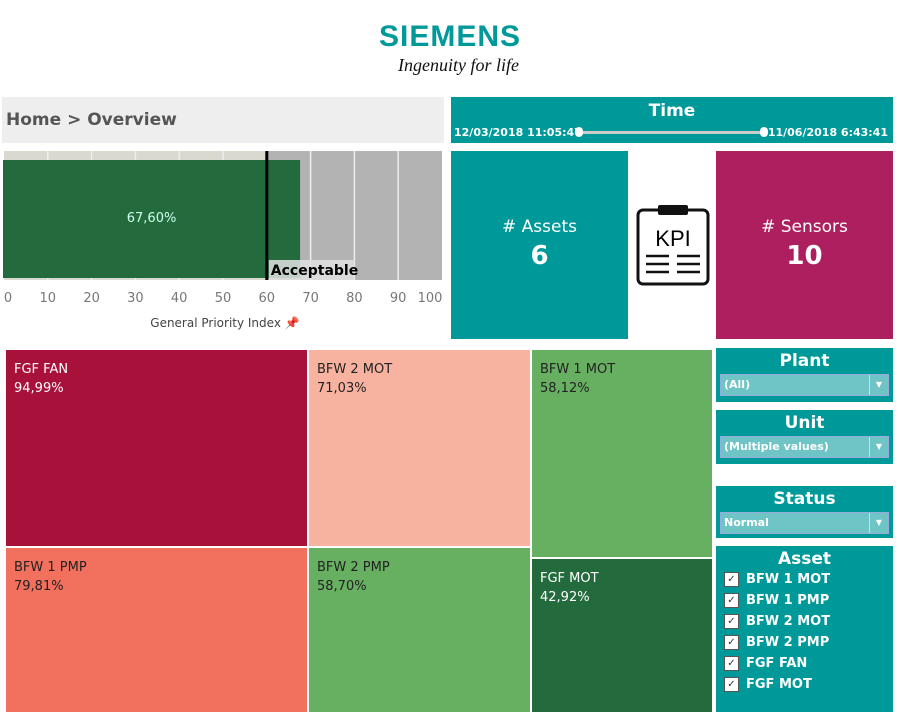 The height and width of the screenshot is (722, 900). I want to click on unit-filter: Unit (Multiple values) ▼, so click(804, 437).